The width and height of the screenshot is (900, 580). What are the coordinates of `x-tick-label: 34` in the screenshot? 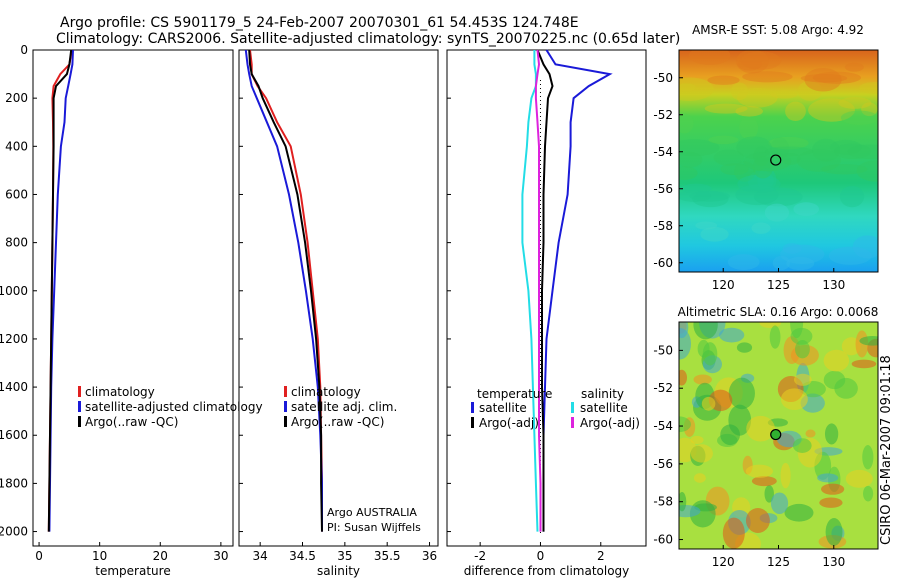 It's located at (260, 556).